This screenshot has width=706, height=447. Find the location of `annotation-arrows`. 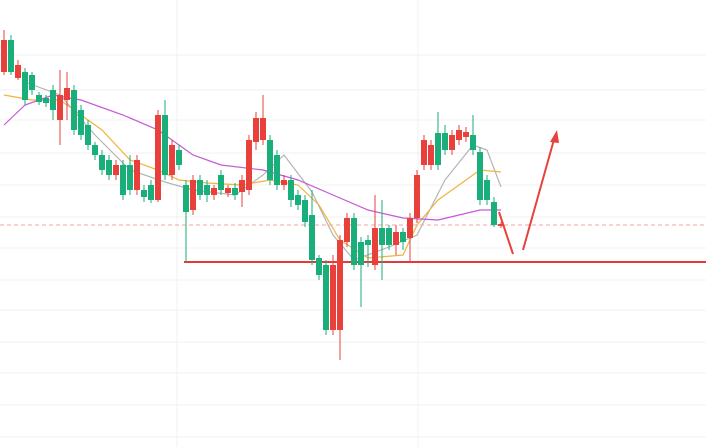

annotation-arrows is located at coordinates (528, 192).